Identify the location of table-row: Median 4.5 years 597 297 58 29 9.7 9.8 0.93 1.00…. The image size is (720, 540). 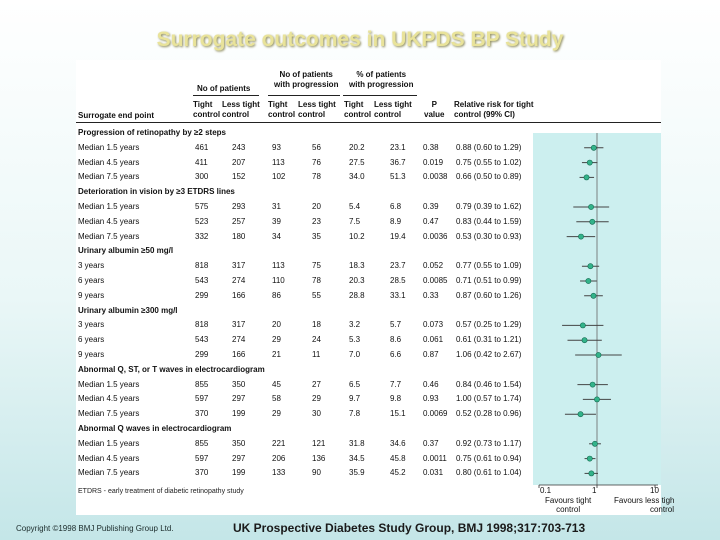
(292, 399).